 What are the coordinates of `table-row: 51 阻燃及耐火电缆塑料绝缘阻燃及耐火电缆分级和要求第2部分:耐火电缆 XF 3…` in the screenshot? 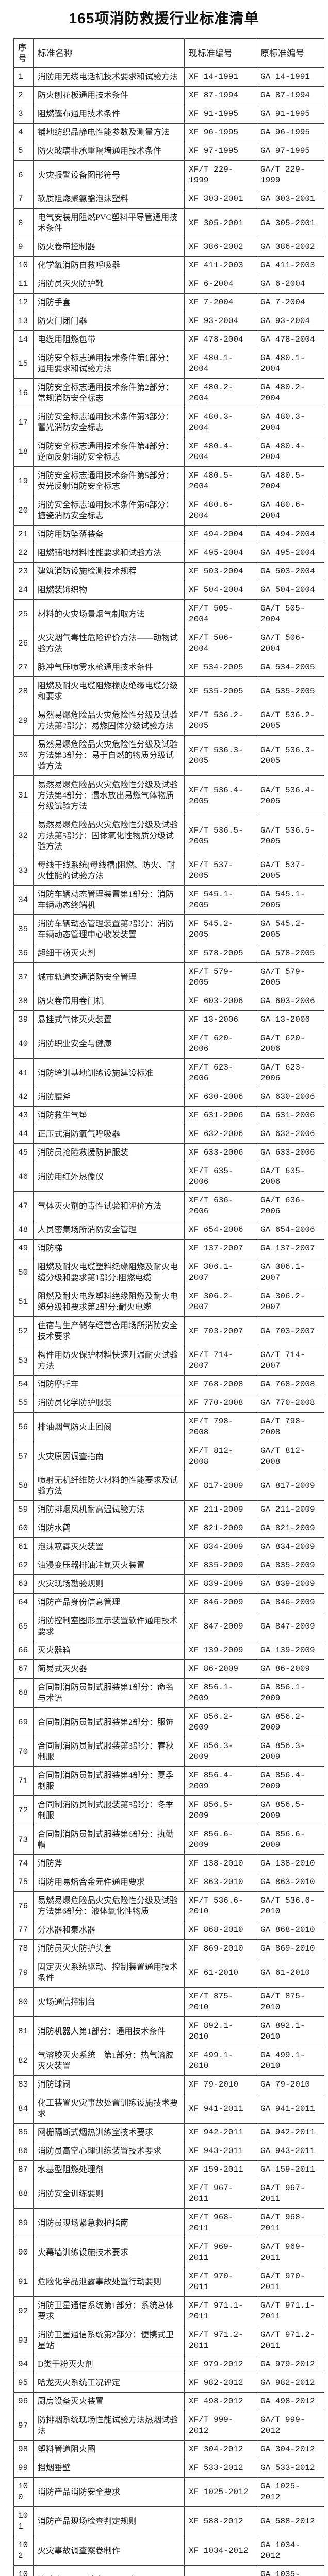 It's located at (168, 1302).